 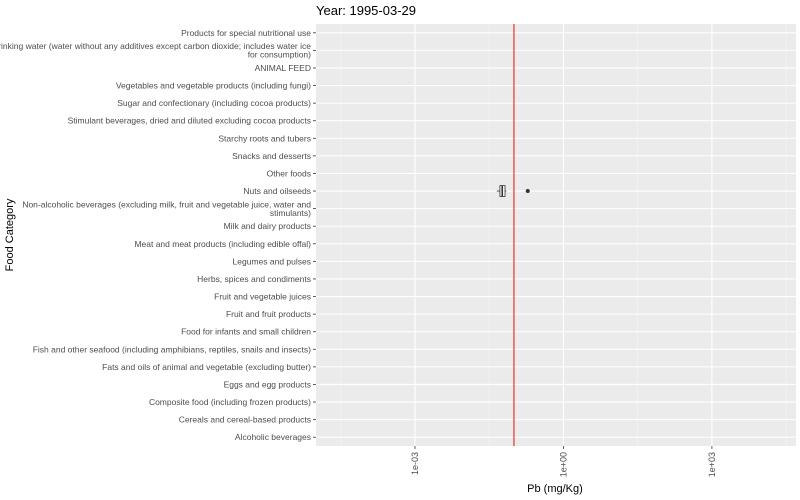 I want to click on x-axis-ticks: 1e-03 1e+00 1e+03, so click(x=563, y=461).